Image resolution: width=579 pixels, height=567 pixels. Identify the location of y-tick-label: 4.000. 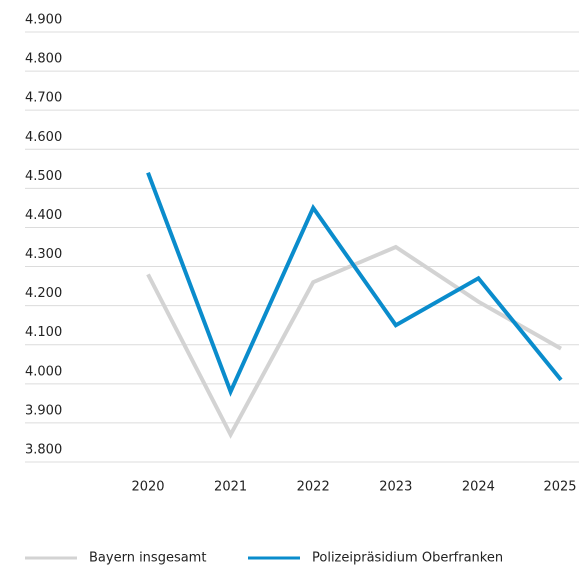
(43, 371).